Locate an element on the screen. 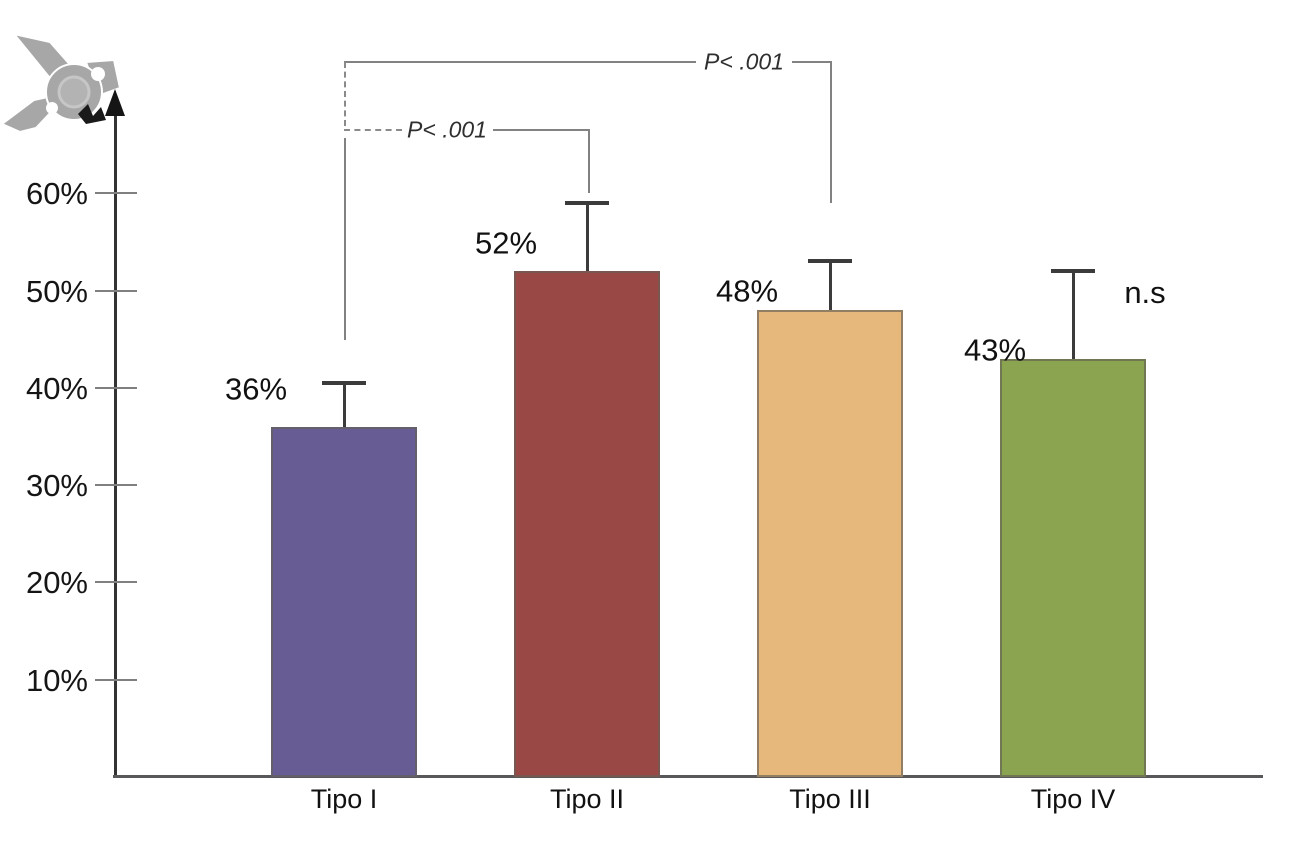  bracket-left-vline-dashed is located at coordinates (345, 94).